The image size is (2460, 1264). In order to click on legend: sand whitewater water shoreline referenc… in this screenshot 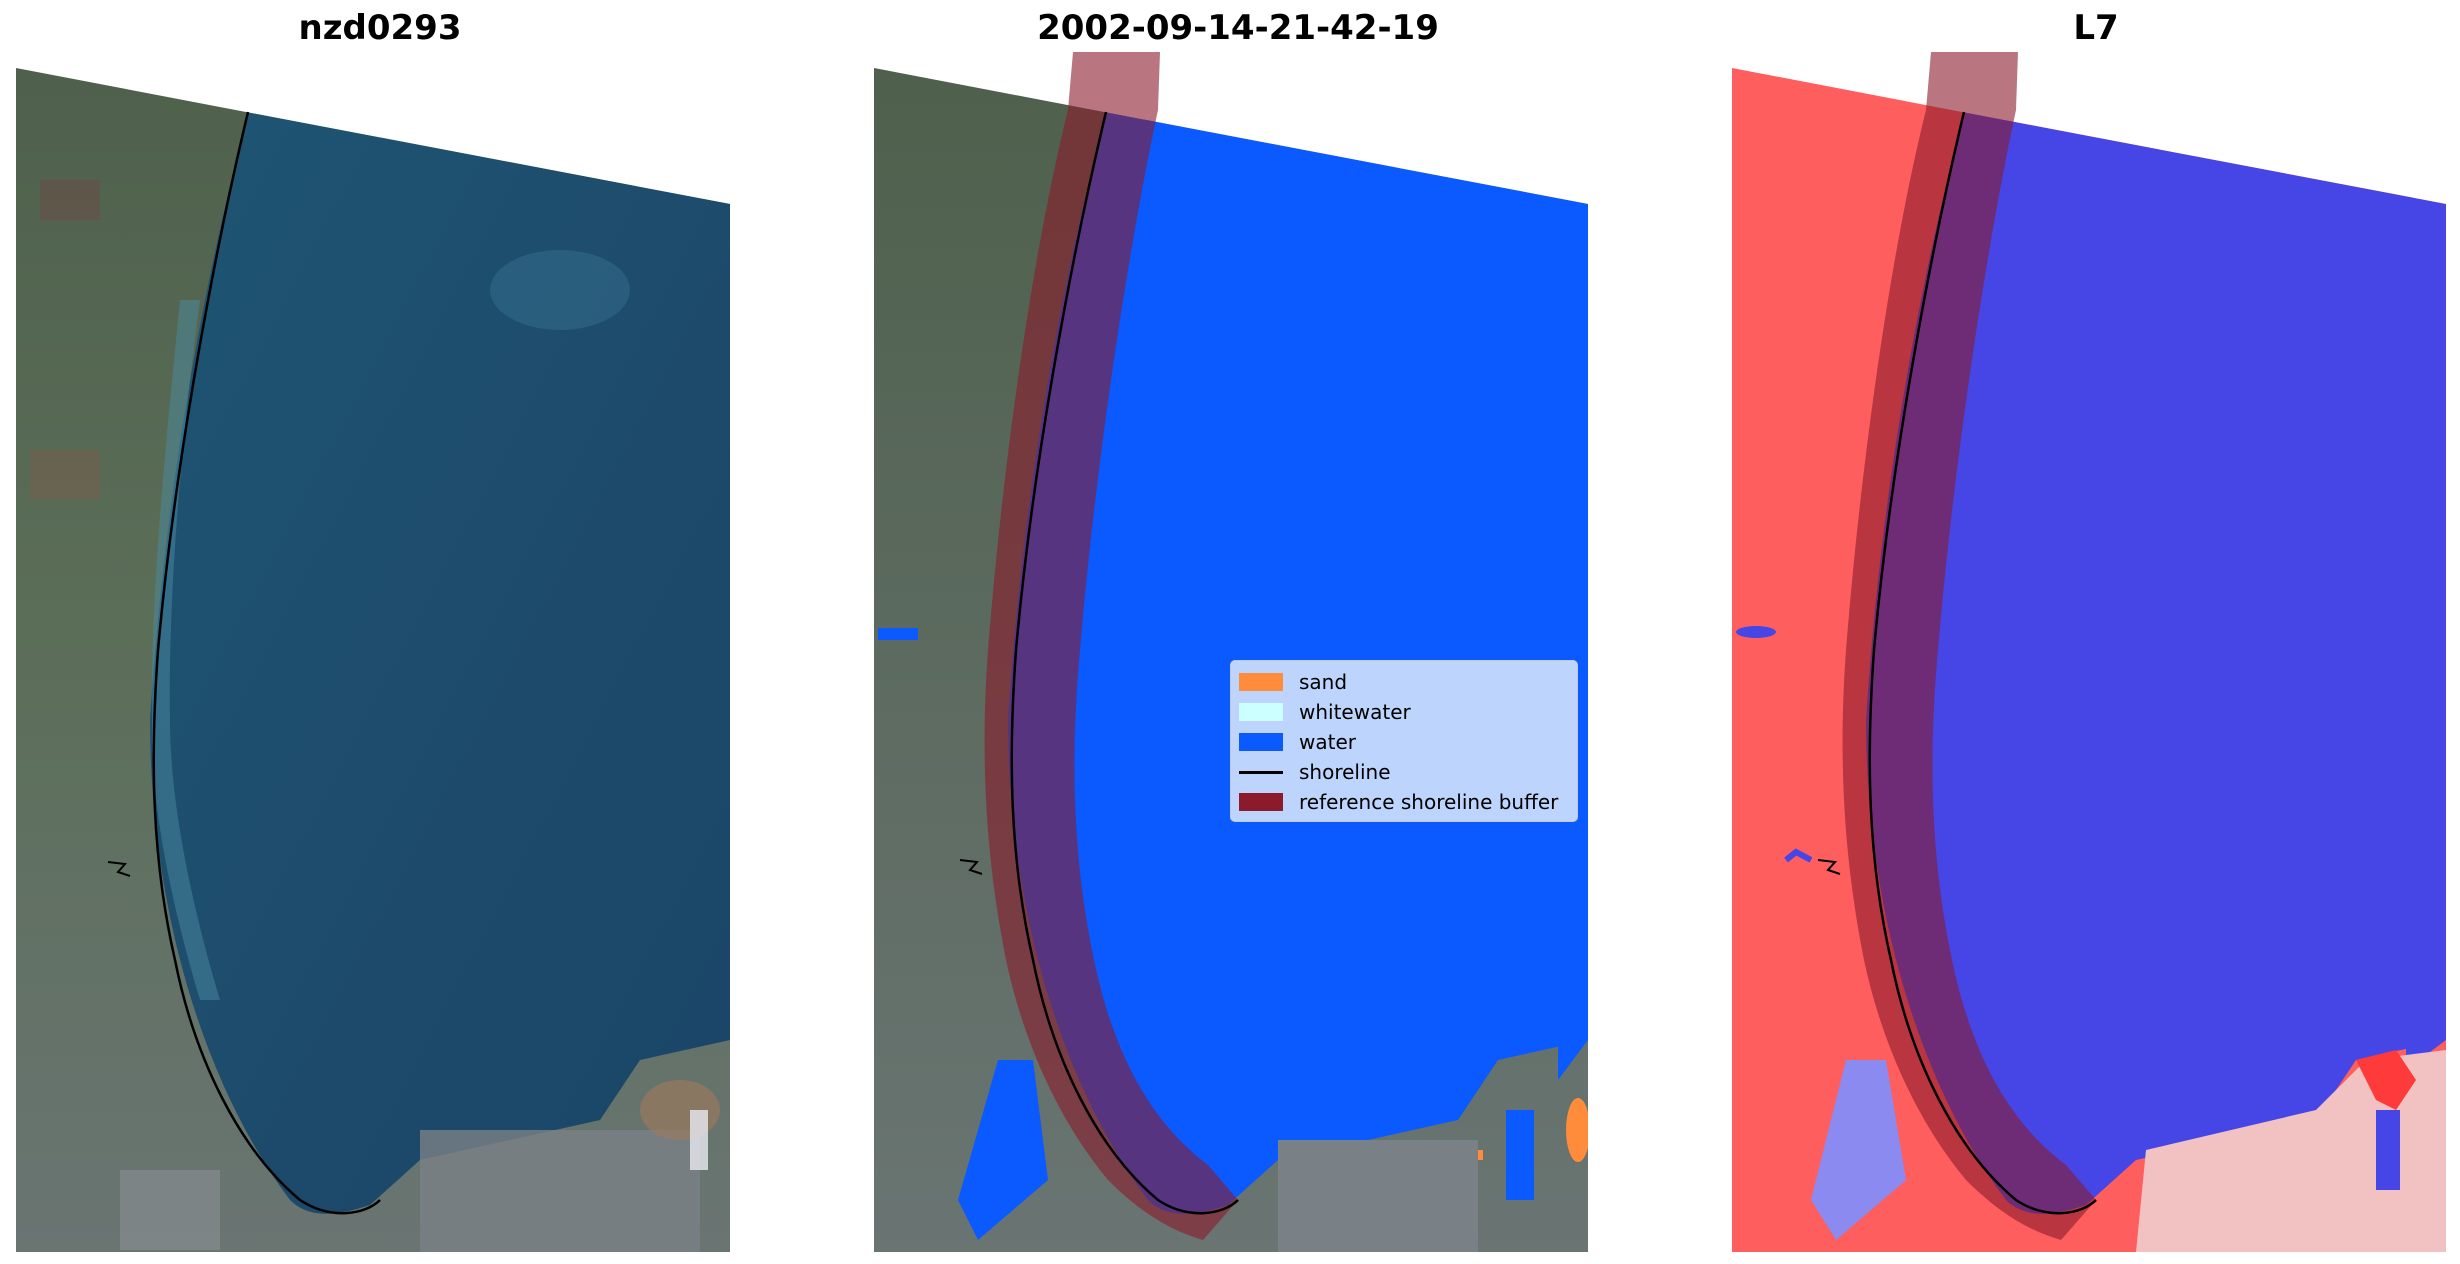, I will do `click(1404, 741)`.